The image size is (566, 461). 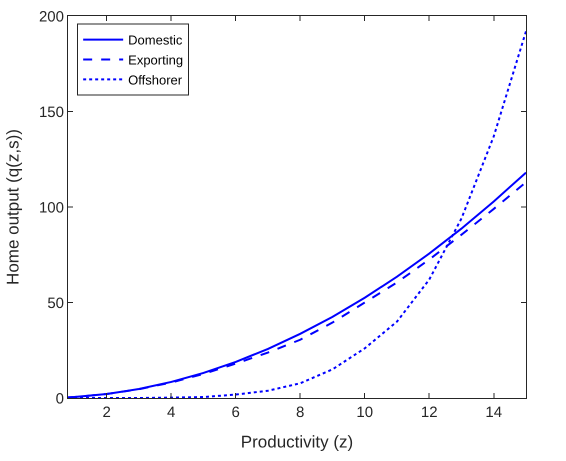 I want to click on x-tick-label: 10, so click(x=365, y=412).